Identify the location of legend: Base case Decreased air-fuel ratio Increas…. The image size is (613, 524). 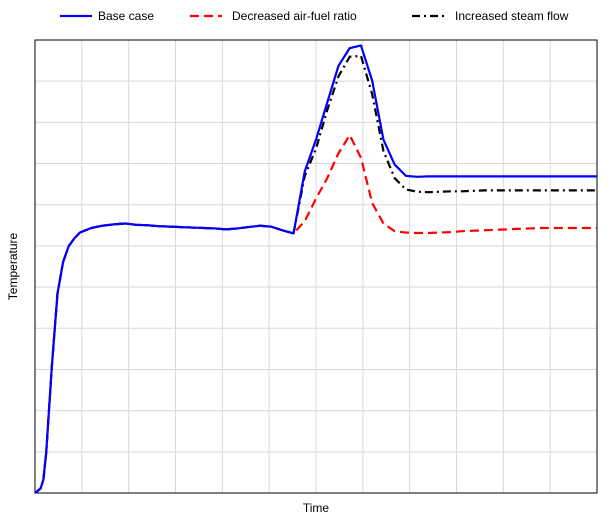
(314, 16).